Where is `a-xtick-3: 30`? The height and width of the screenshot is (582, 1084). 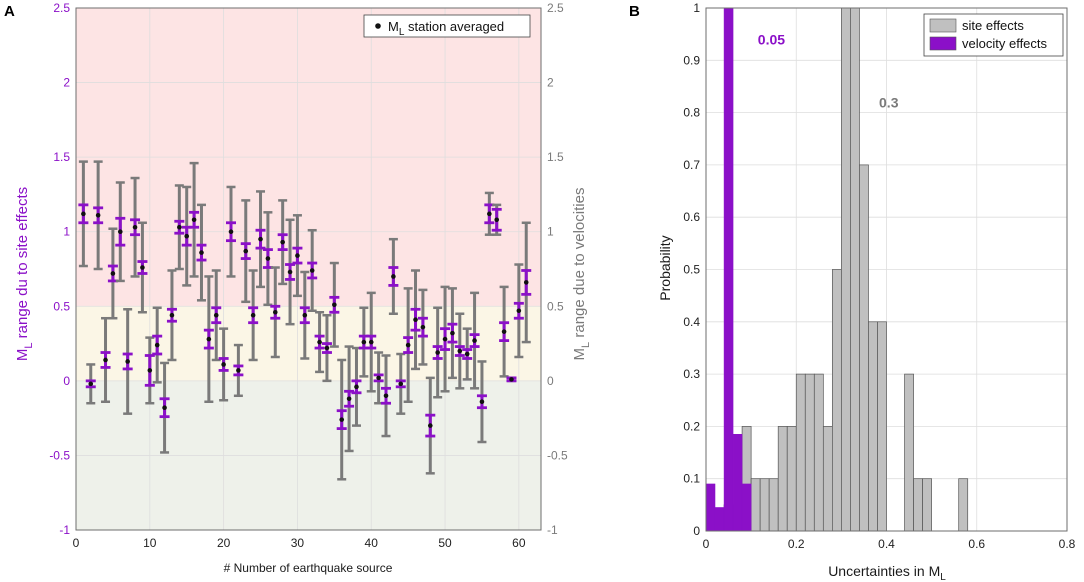
a-xtick-3: 30 is located at coordinates (298, 543).